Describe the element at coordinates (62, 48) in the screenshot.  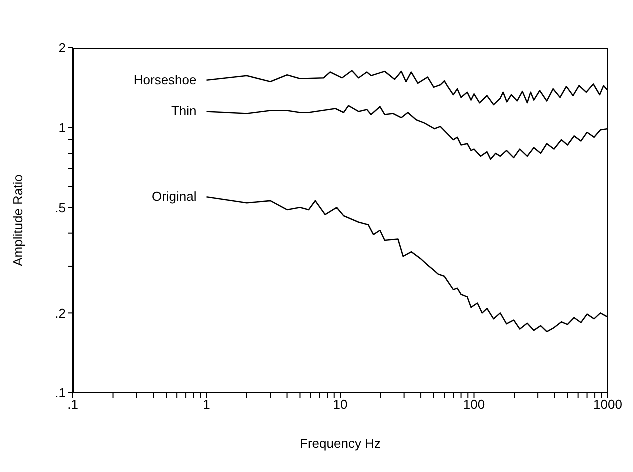
I see `y-tick-label: 2` at that location.